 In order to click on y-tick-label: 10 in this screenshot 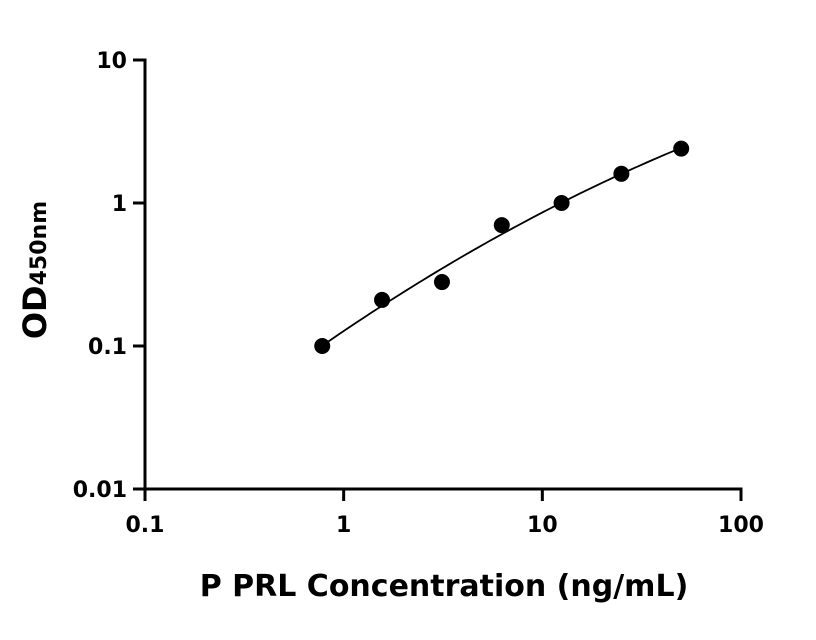, I will do `click(111, 61)`.